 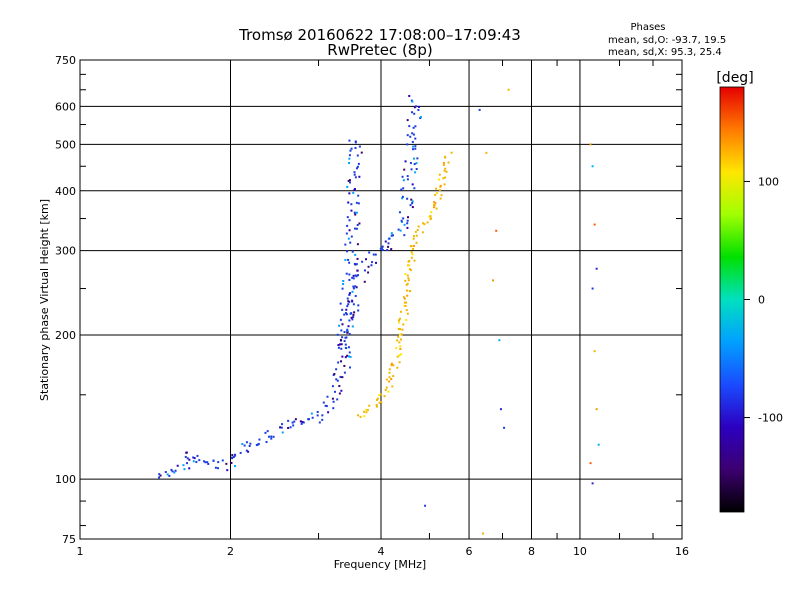 I want to click on colorbar-label: [deg], so click(x=734, y=78).